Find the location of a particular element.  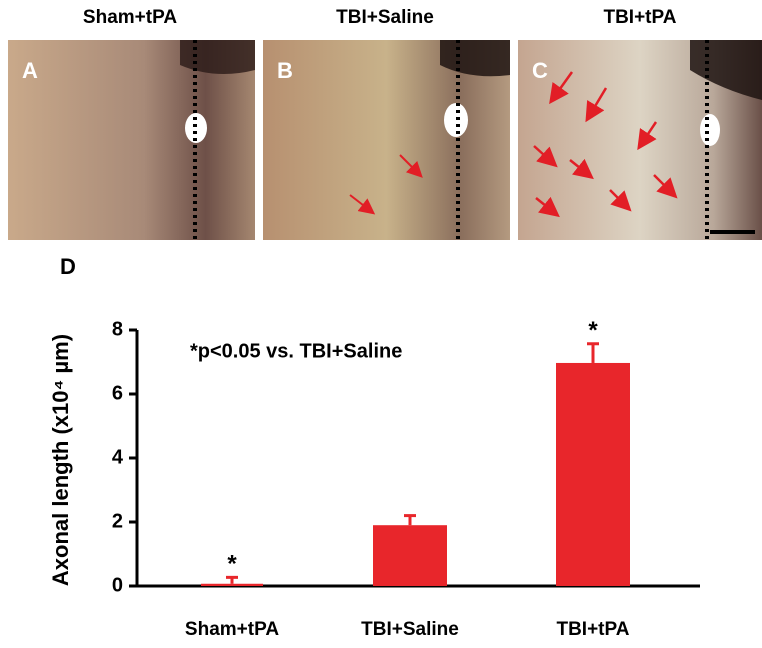

annotation: *p<0.05 vs. TBI+Saline is located at coordinates (296, 351).